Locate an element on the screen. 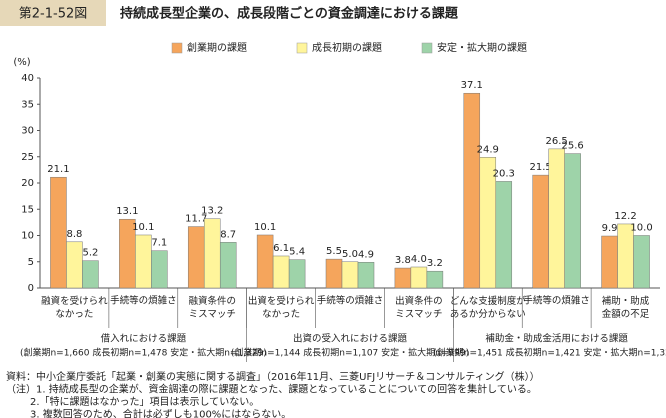  y-tick-label: 40 is located at coordinates (27, 78).